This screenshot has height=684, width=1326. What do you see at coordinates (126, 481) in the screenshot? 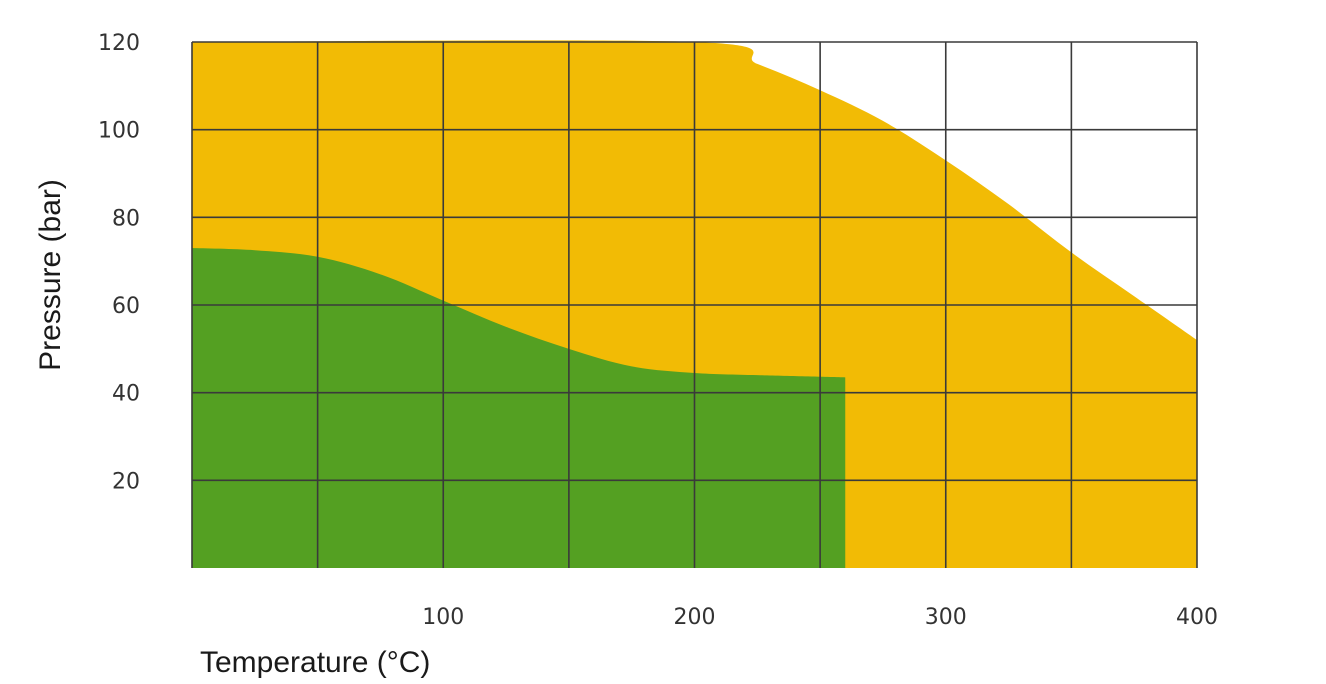
I see `y-tick-label: 20` at bounding box center [126, 481].